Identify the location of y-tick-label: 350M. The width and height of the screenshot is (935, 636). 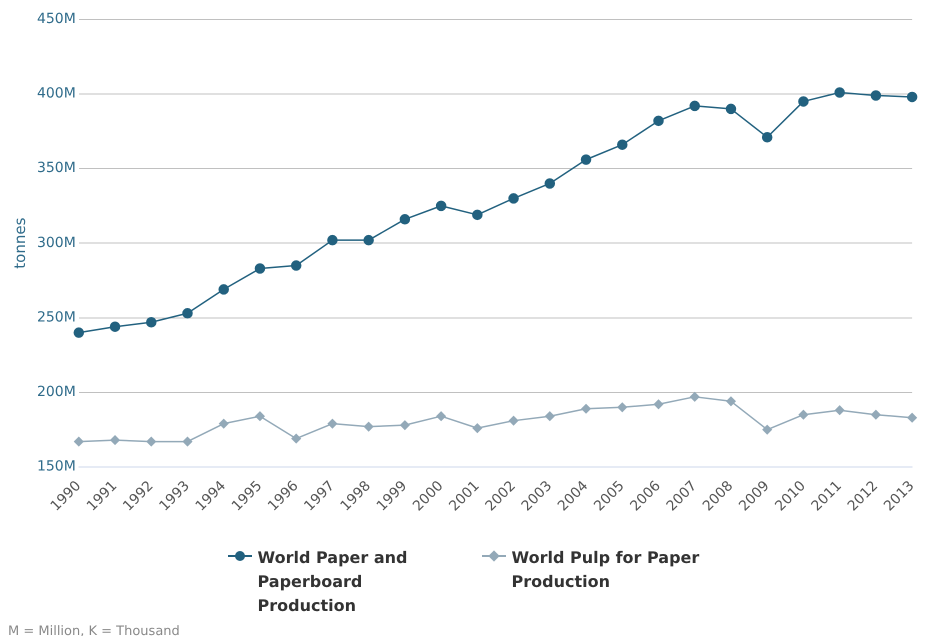
(56, 168).